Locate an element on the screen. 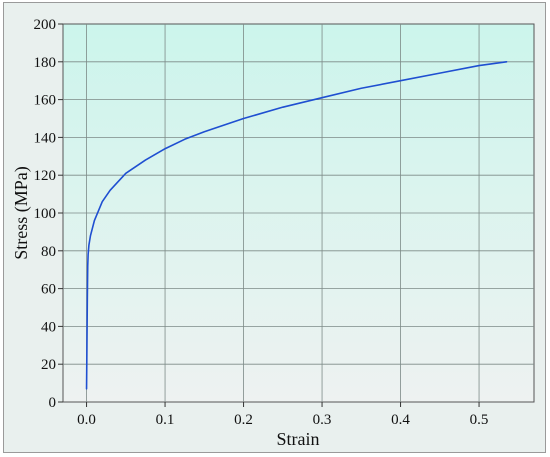 The width and height of the screenshot is (550, 457). x-tick-label: 0.5 is located at coordinates (479, 420).